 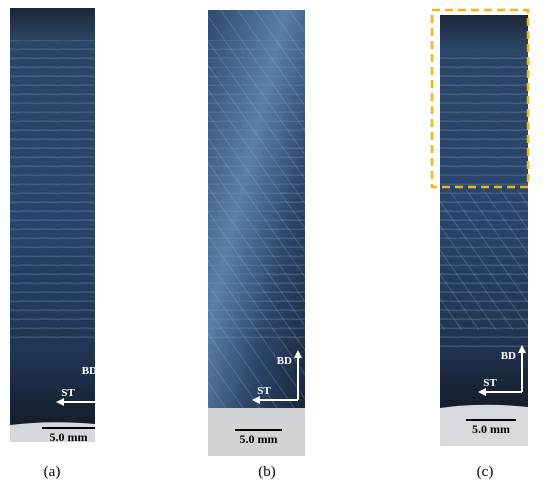 I want to click on panel-label: (b), so click(x=267, y=472).